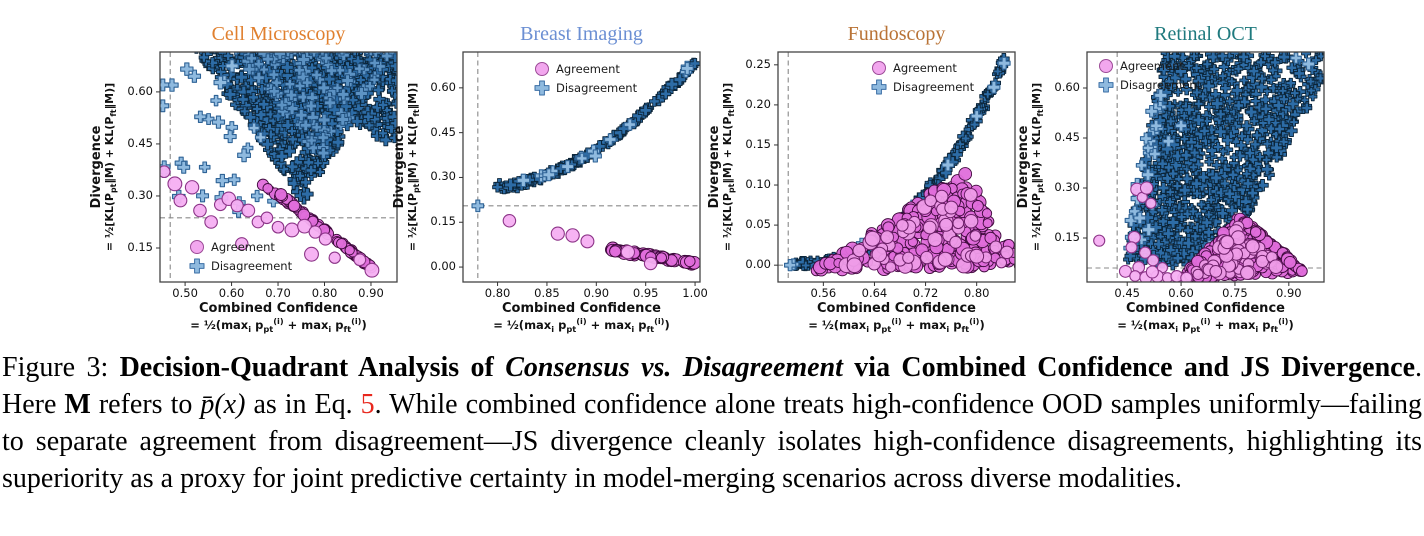 This screenshot has height=536, width=1424. I want to click on caption-segment: p̄(x), so click(223, 404).